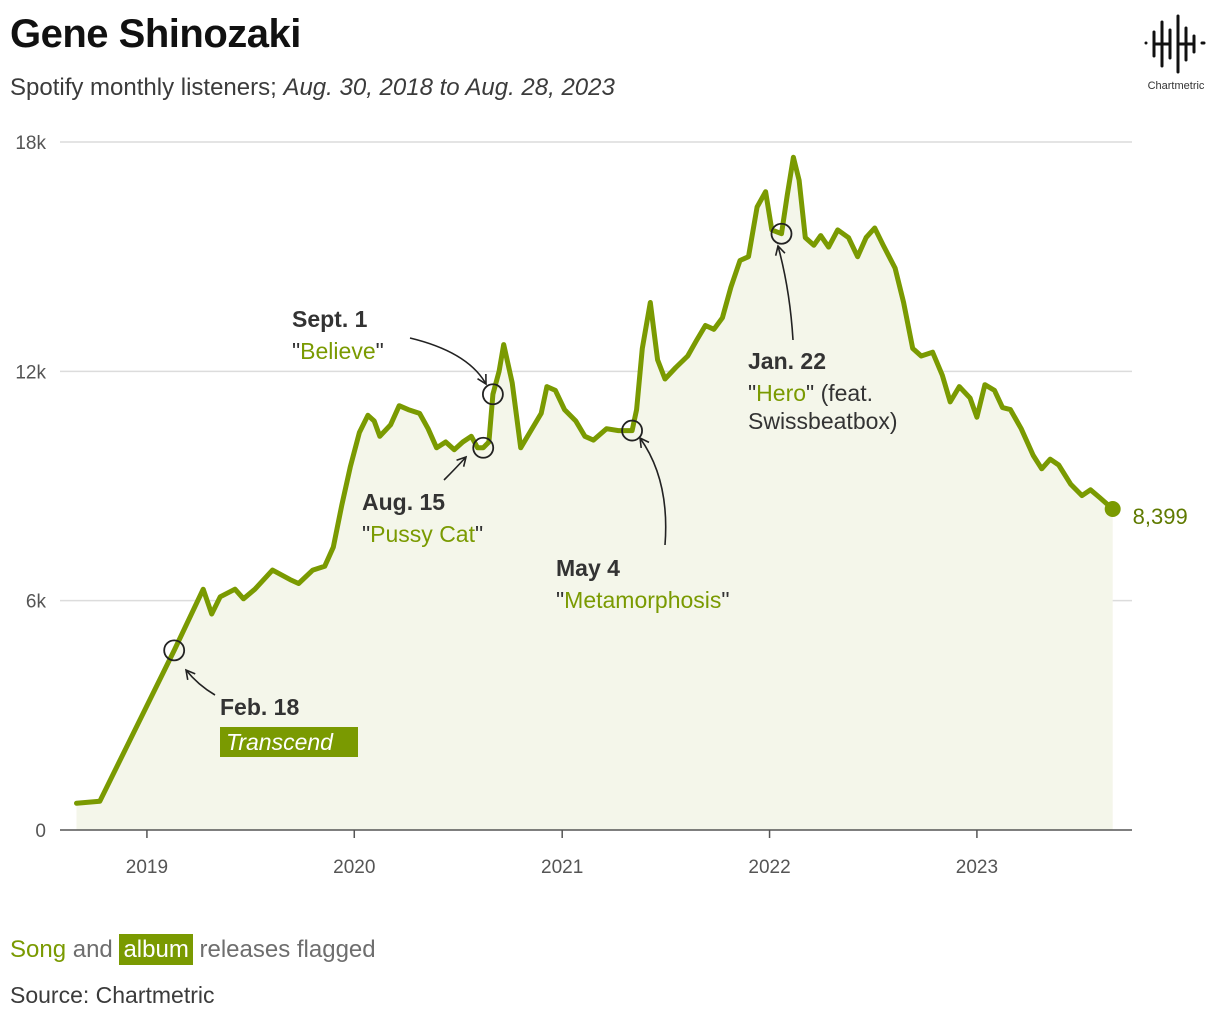 The image size is (1220, 1020). Describe the element at coordinates (823, 421) in the screenshot. I see `release-feature: Swissbeatbox)` at that location.